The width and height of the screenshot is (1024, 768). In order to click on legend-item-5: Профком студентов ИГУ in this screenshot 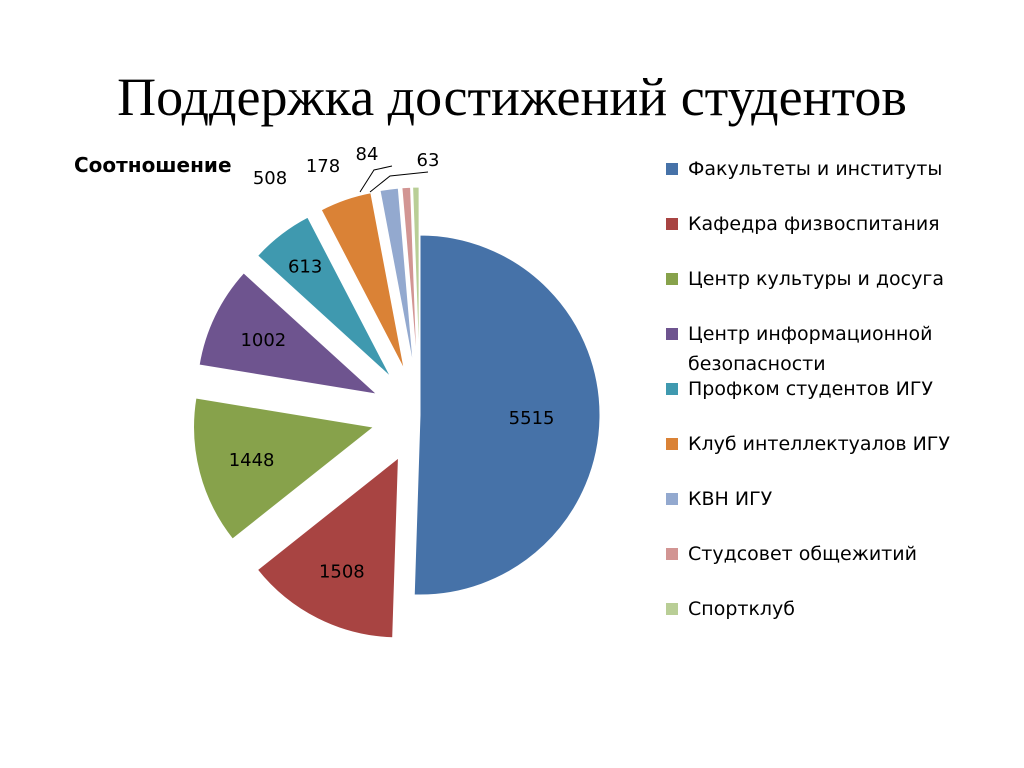, I will do `click(826, 389)`.